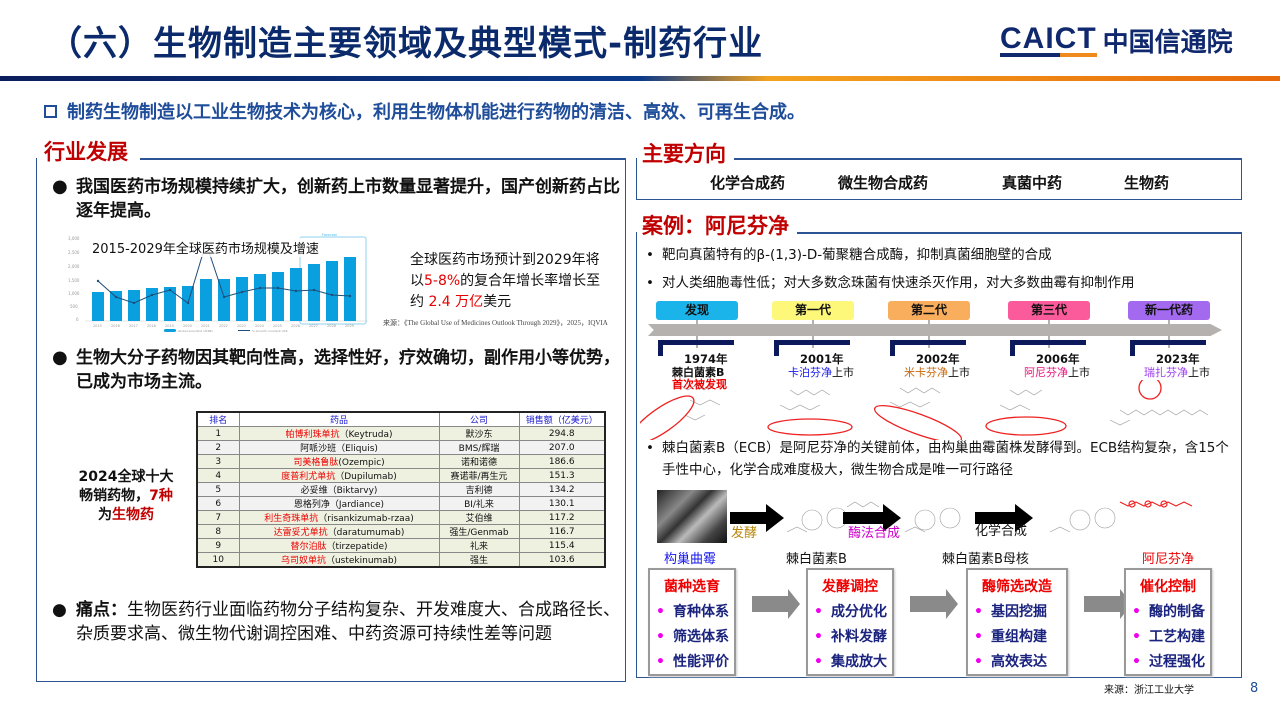 Image resolution: width=1280 pixels, height=720 pixels. Describe the element at coordinates (1149, 690) in the screenshot. I see `slide-source: 来源：浙江工业大学` at that location.